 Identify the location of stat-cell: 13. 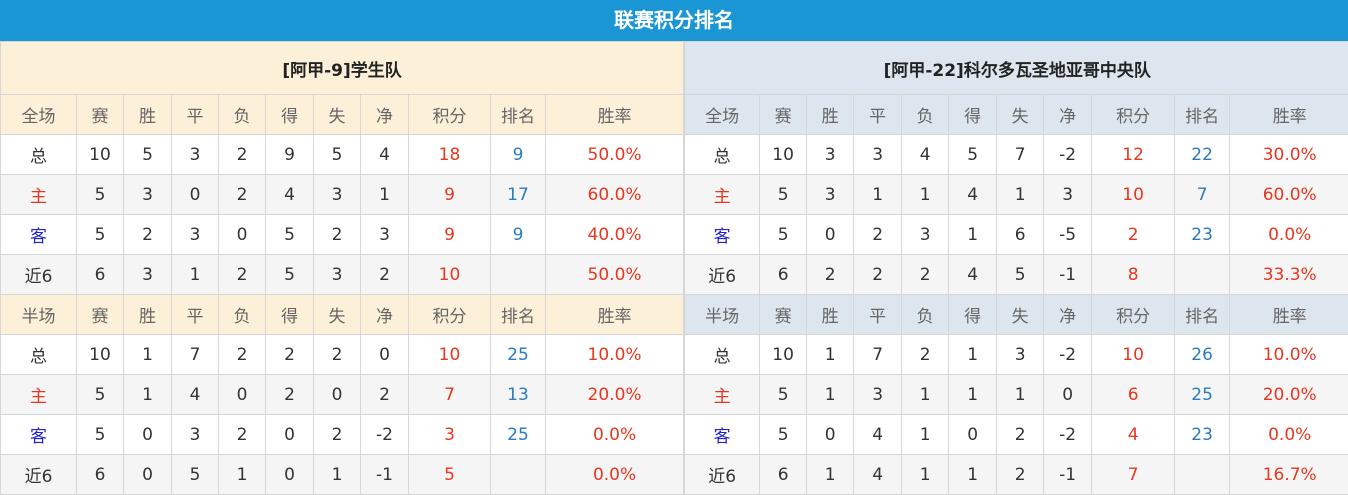
(518, 394).